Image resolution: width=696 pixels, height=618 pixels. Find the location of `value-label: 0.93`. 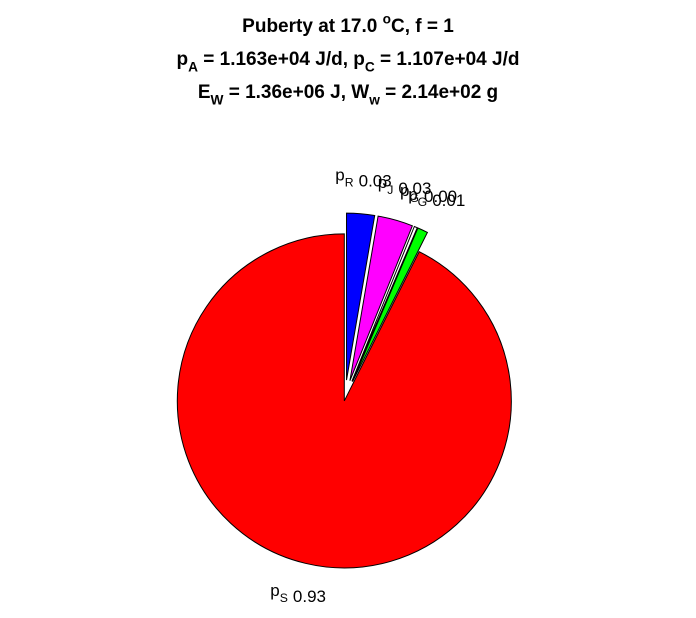

value-label: 0.93 is located at coordinates (309, 596).